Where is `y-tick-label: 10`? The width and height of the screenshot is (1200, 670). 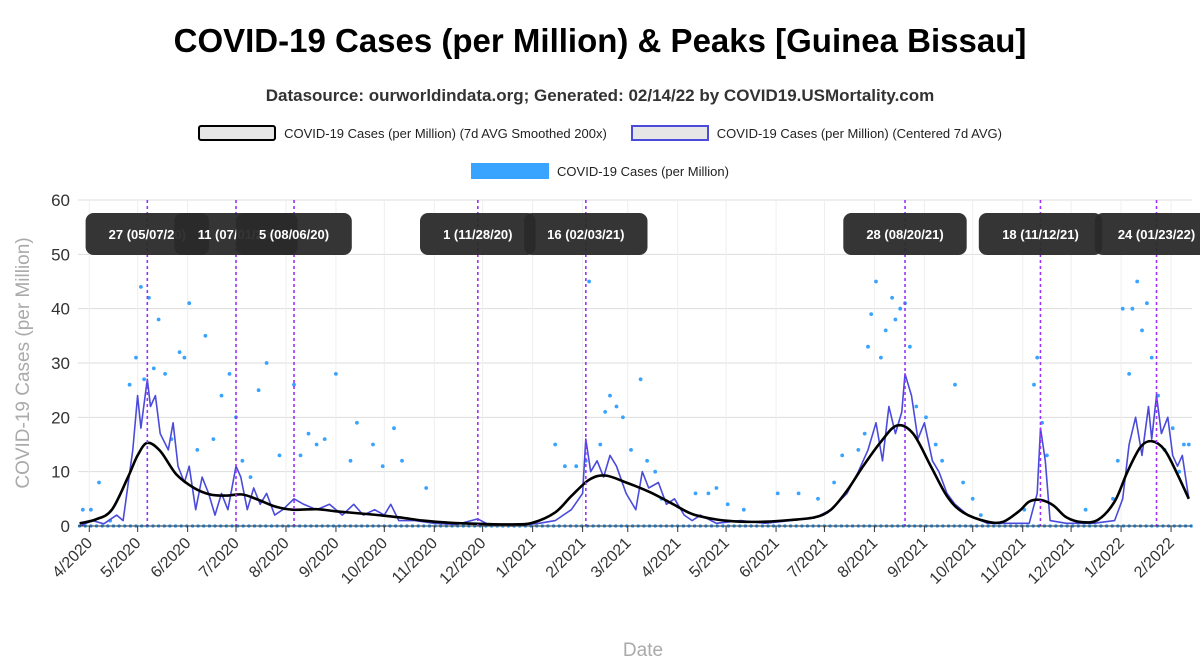 y-tick-label: 10 is located at coordinates (60, 472).